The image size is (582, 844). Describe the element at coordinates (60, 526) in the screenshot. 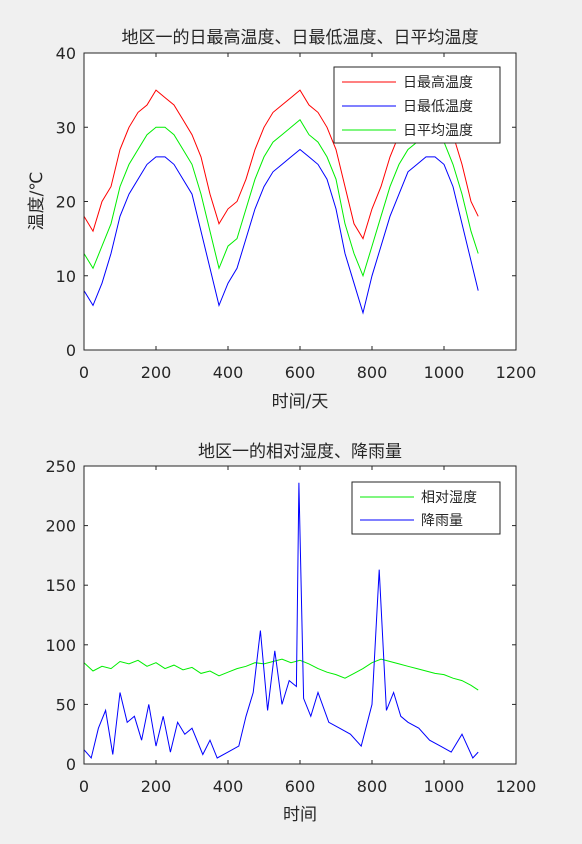

I see `y-tick-label: 200` at that location.